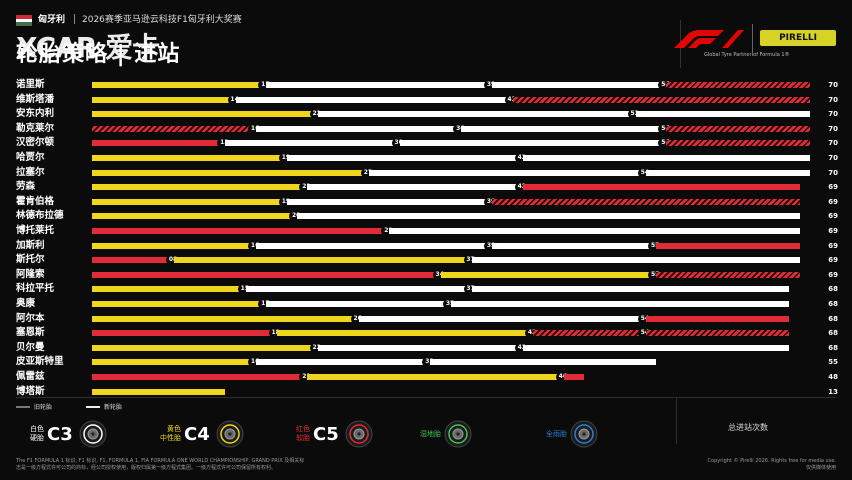 Image resolution: width=852 pixels, height=480 pixels. What do you see at coordinates (60, 434) in the screenshot?
I see `tyre-code: C3` at bounding box center [60, 434].